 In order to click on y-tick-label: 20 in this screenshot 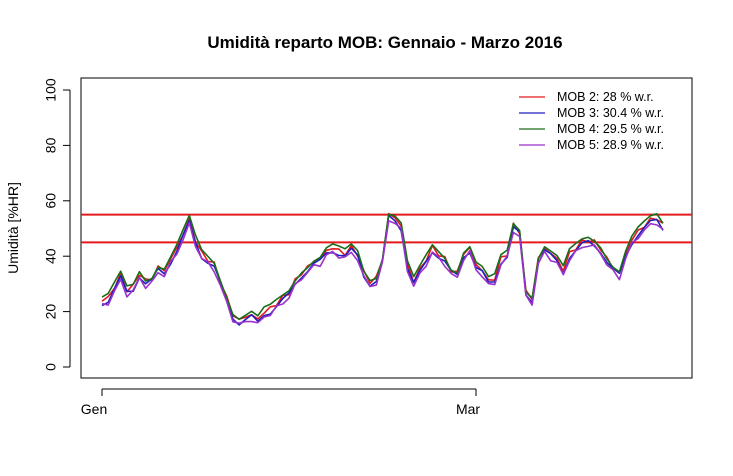, I will do `click(51, 312)`.